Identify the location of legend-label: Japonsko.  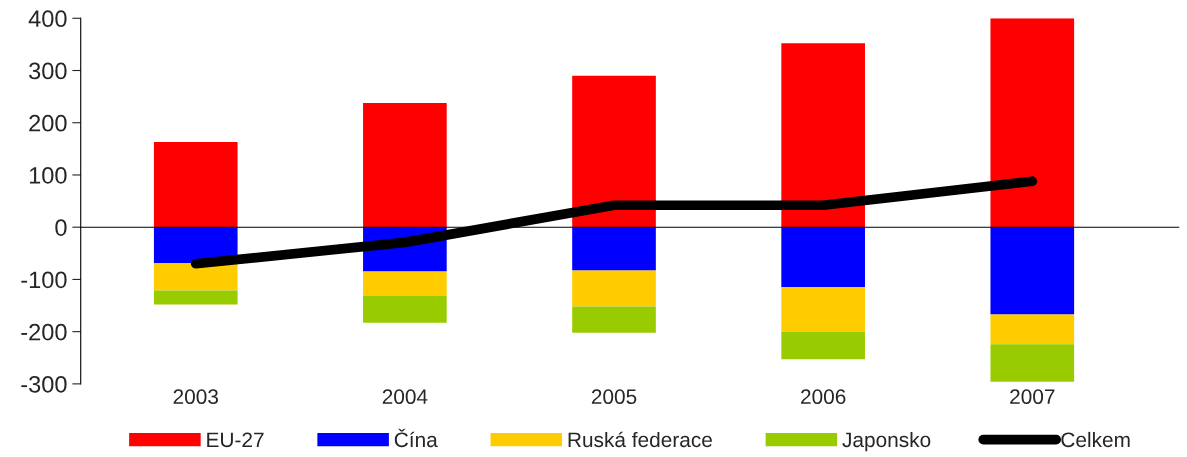
(886, 441).